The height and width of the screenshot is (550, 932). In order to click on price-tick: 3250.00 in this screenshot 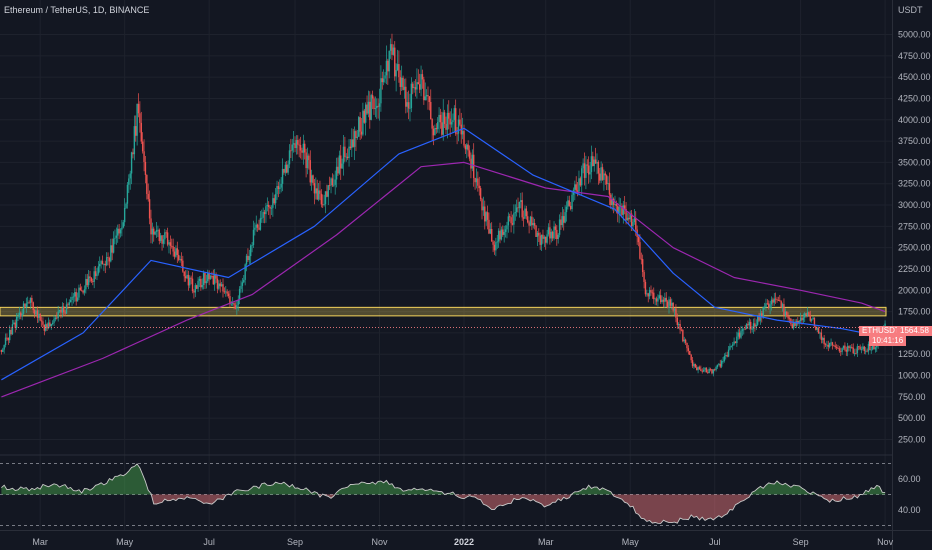, I will do `click(914, 184)`.